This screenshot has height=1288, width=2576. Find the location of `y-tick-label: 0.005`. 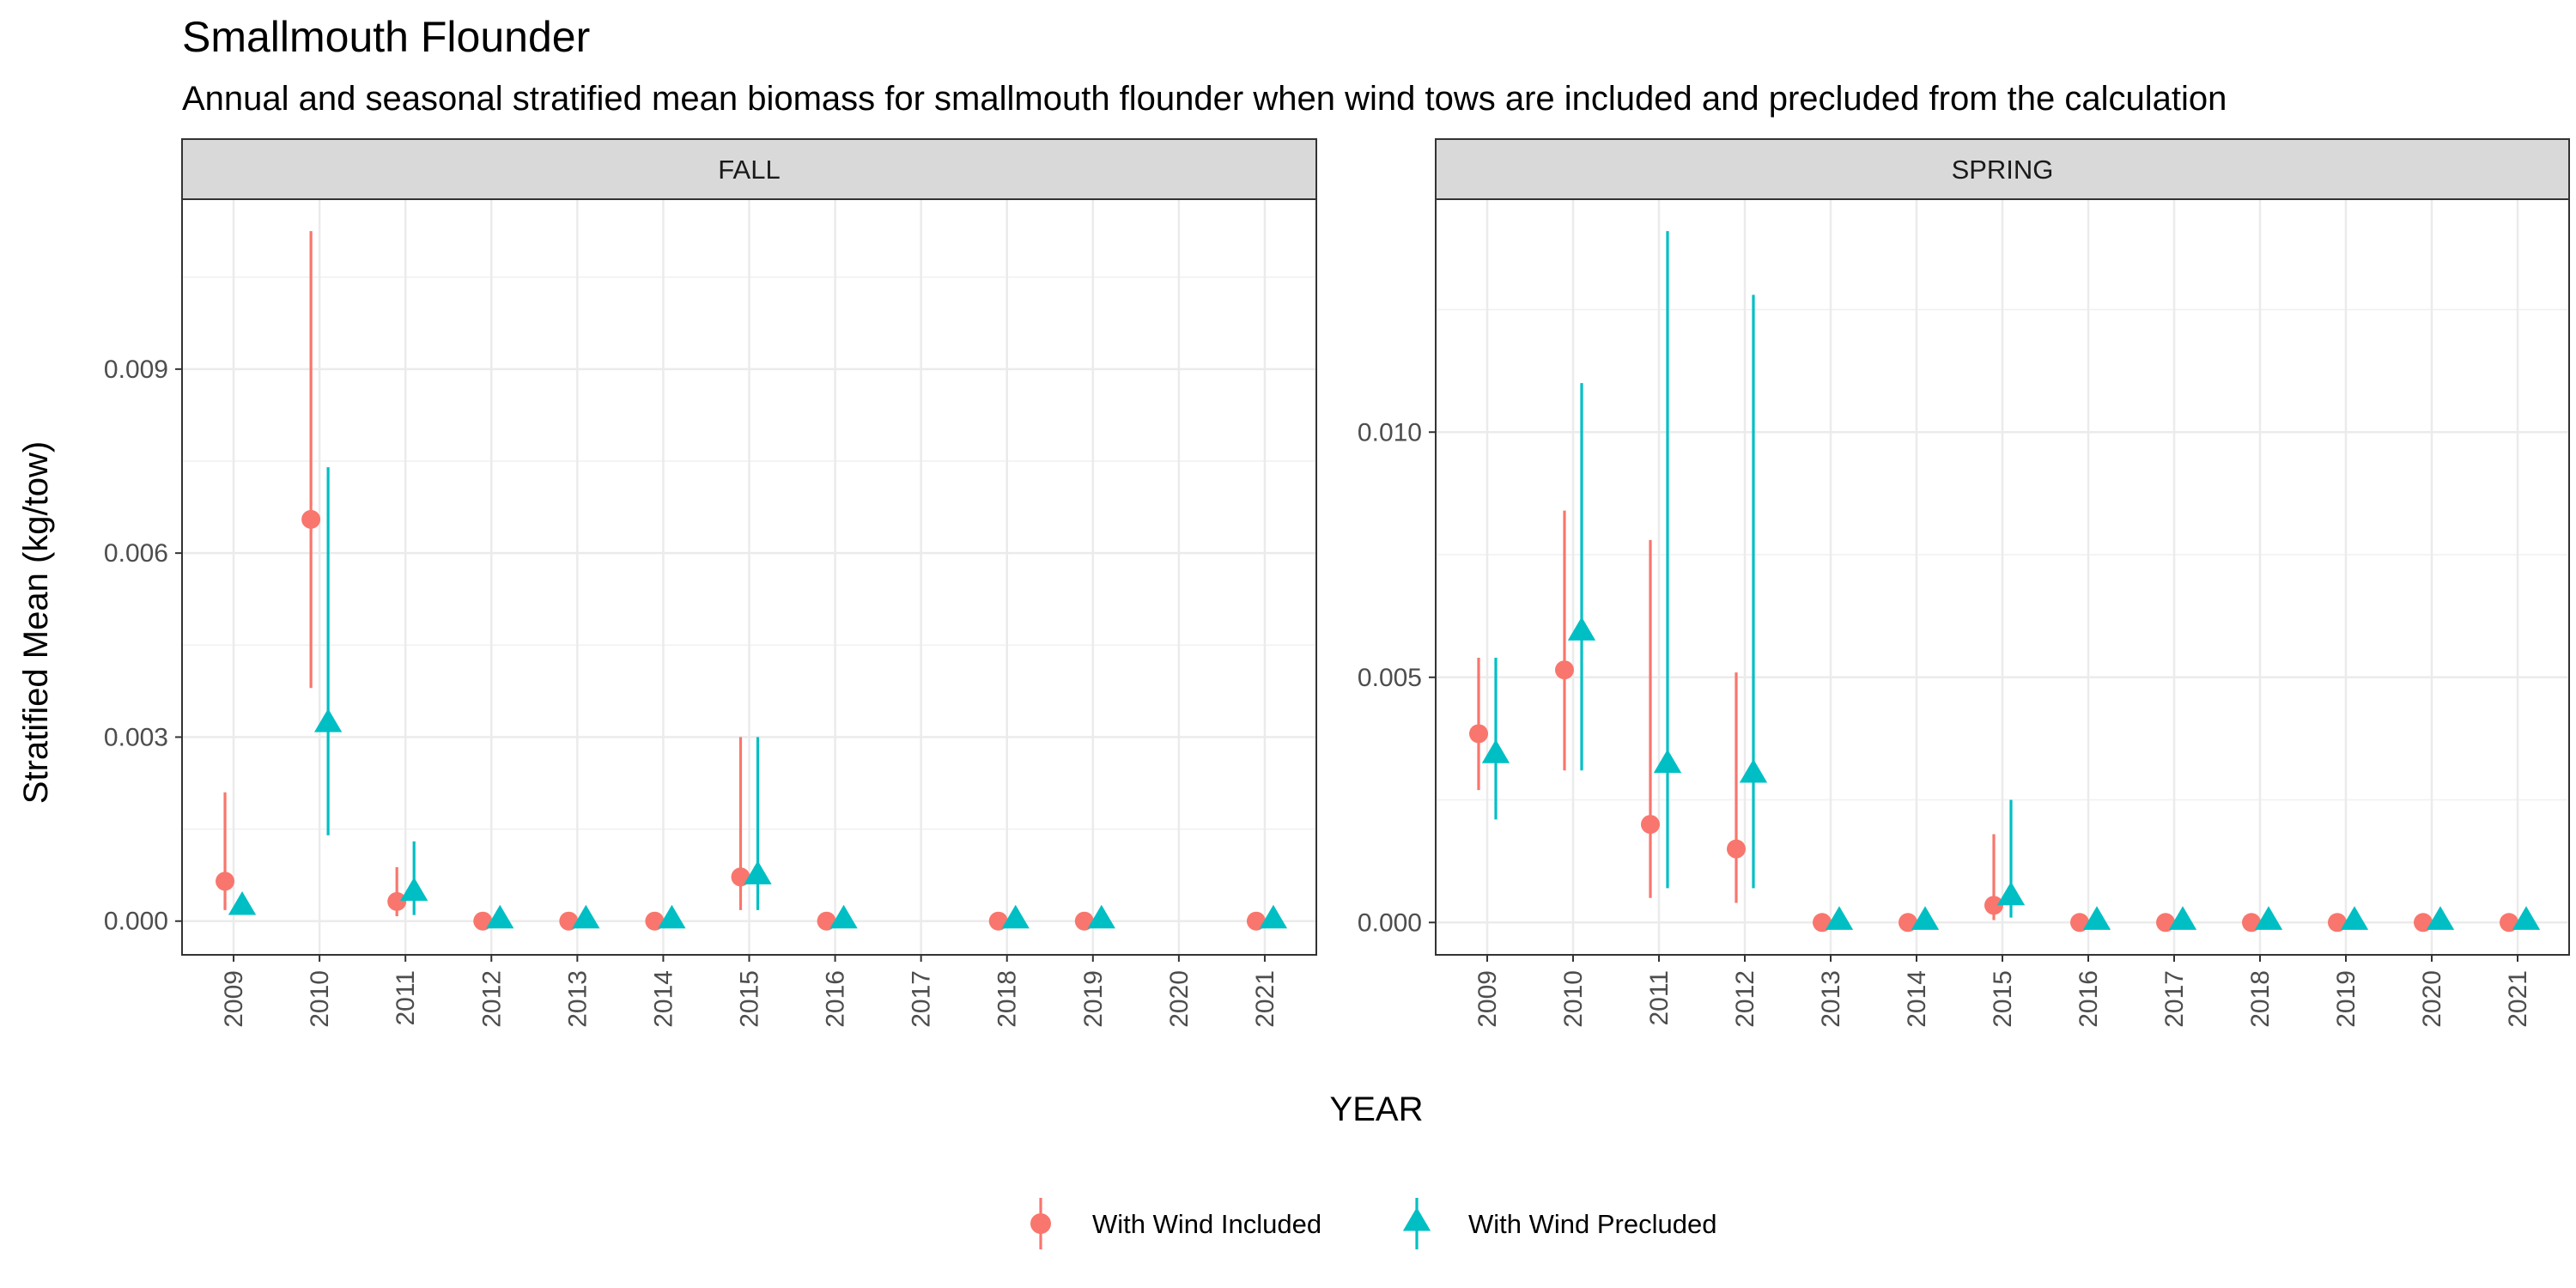

y-tick-label: 0.005 is located at coordinates (1390, 678).